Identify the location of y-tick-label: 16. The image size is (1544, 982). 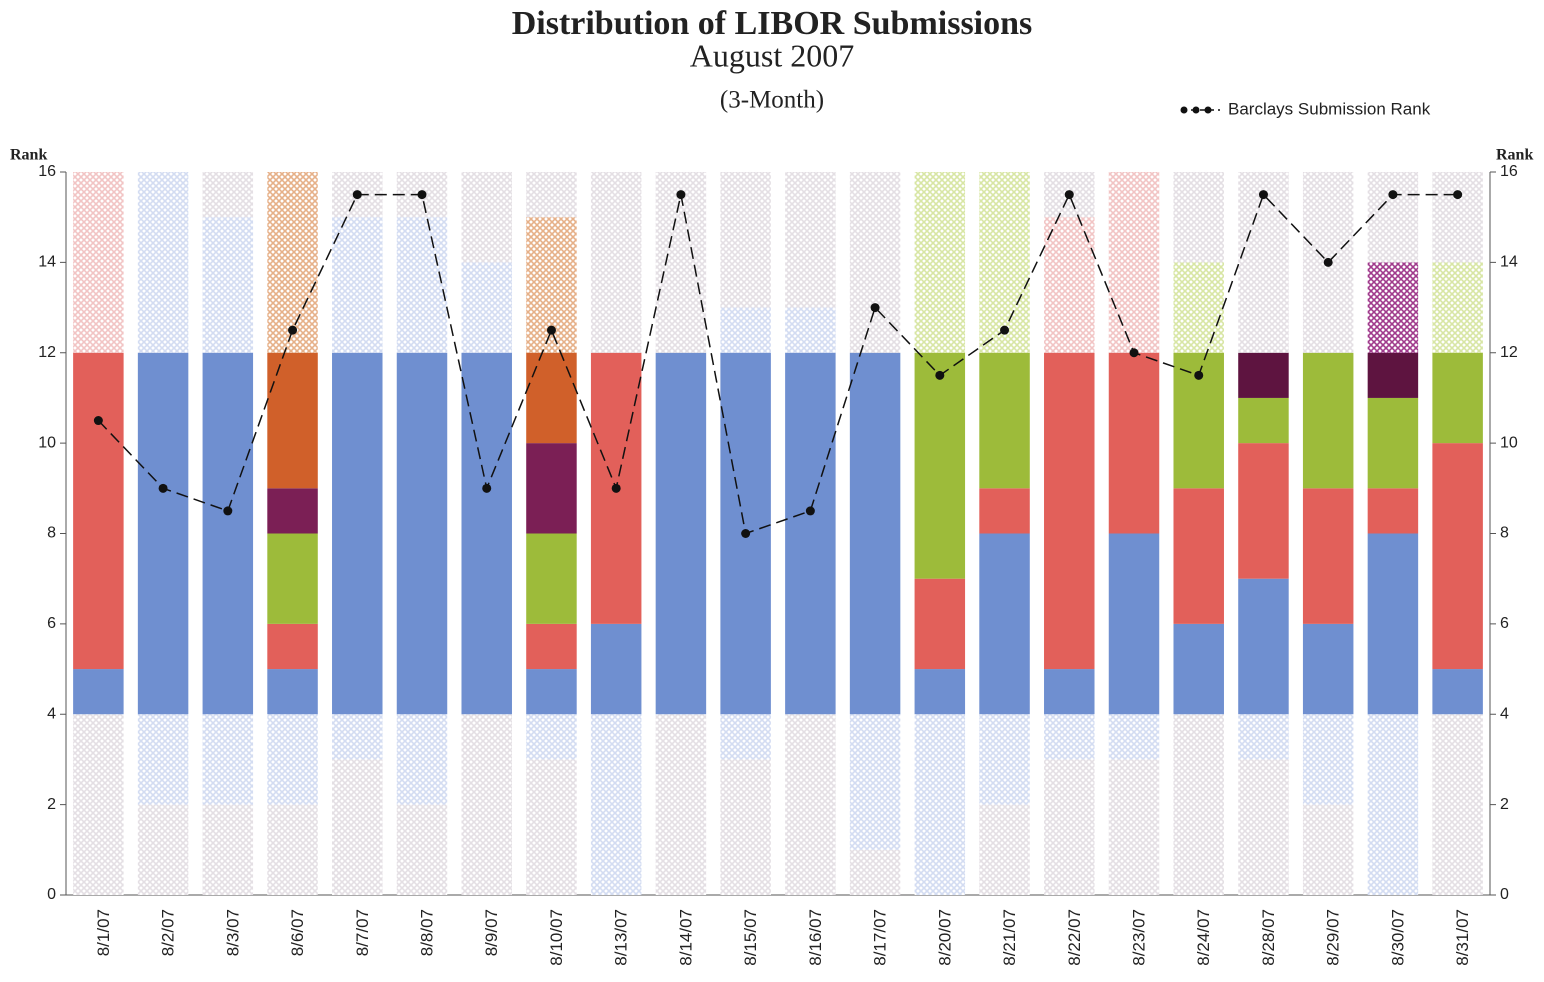
(47, 171).